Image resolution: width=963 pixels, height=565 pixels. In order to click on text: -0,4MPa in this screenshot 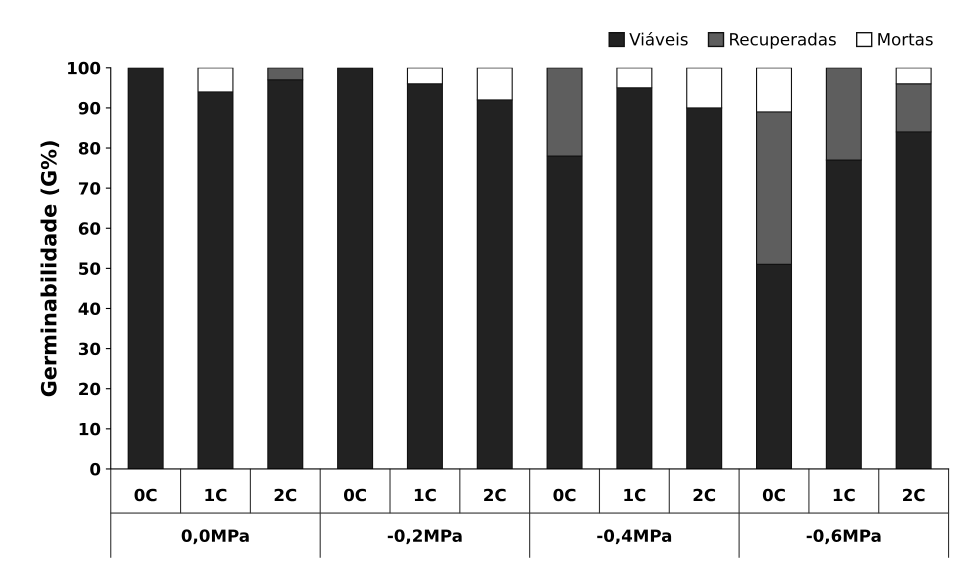, I will do `click(634, 536)`.